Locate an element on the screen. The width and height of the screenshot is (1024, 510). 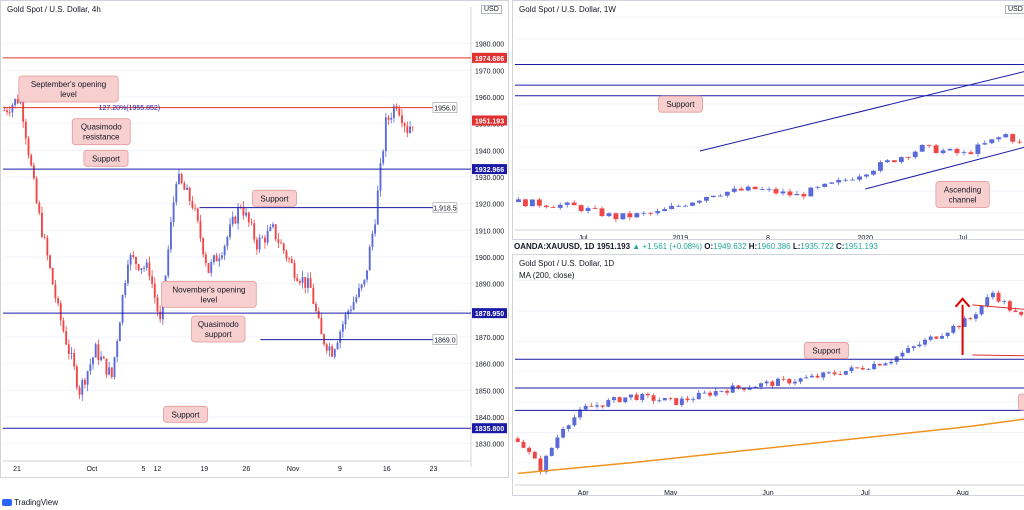
y-tick-label: 1840.000 is located at coordinates (489, 418).